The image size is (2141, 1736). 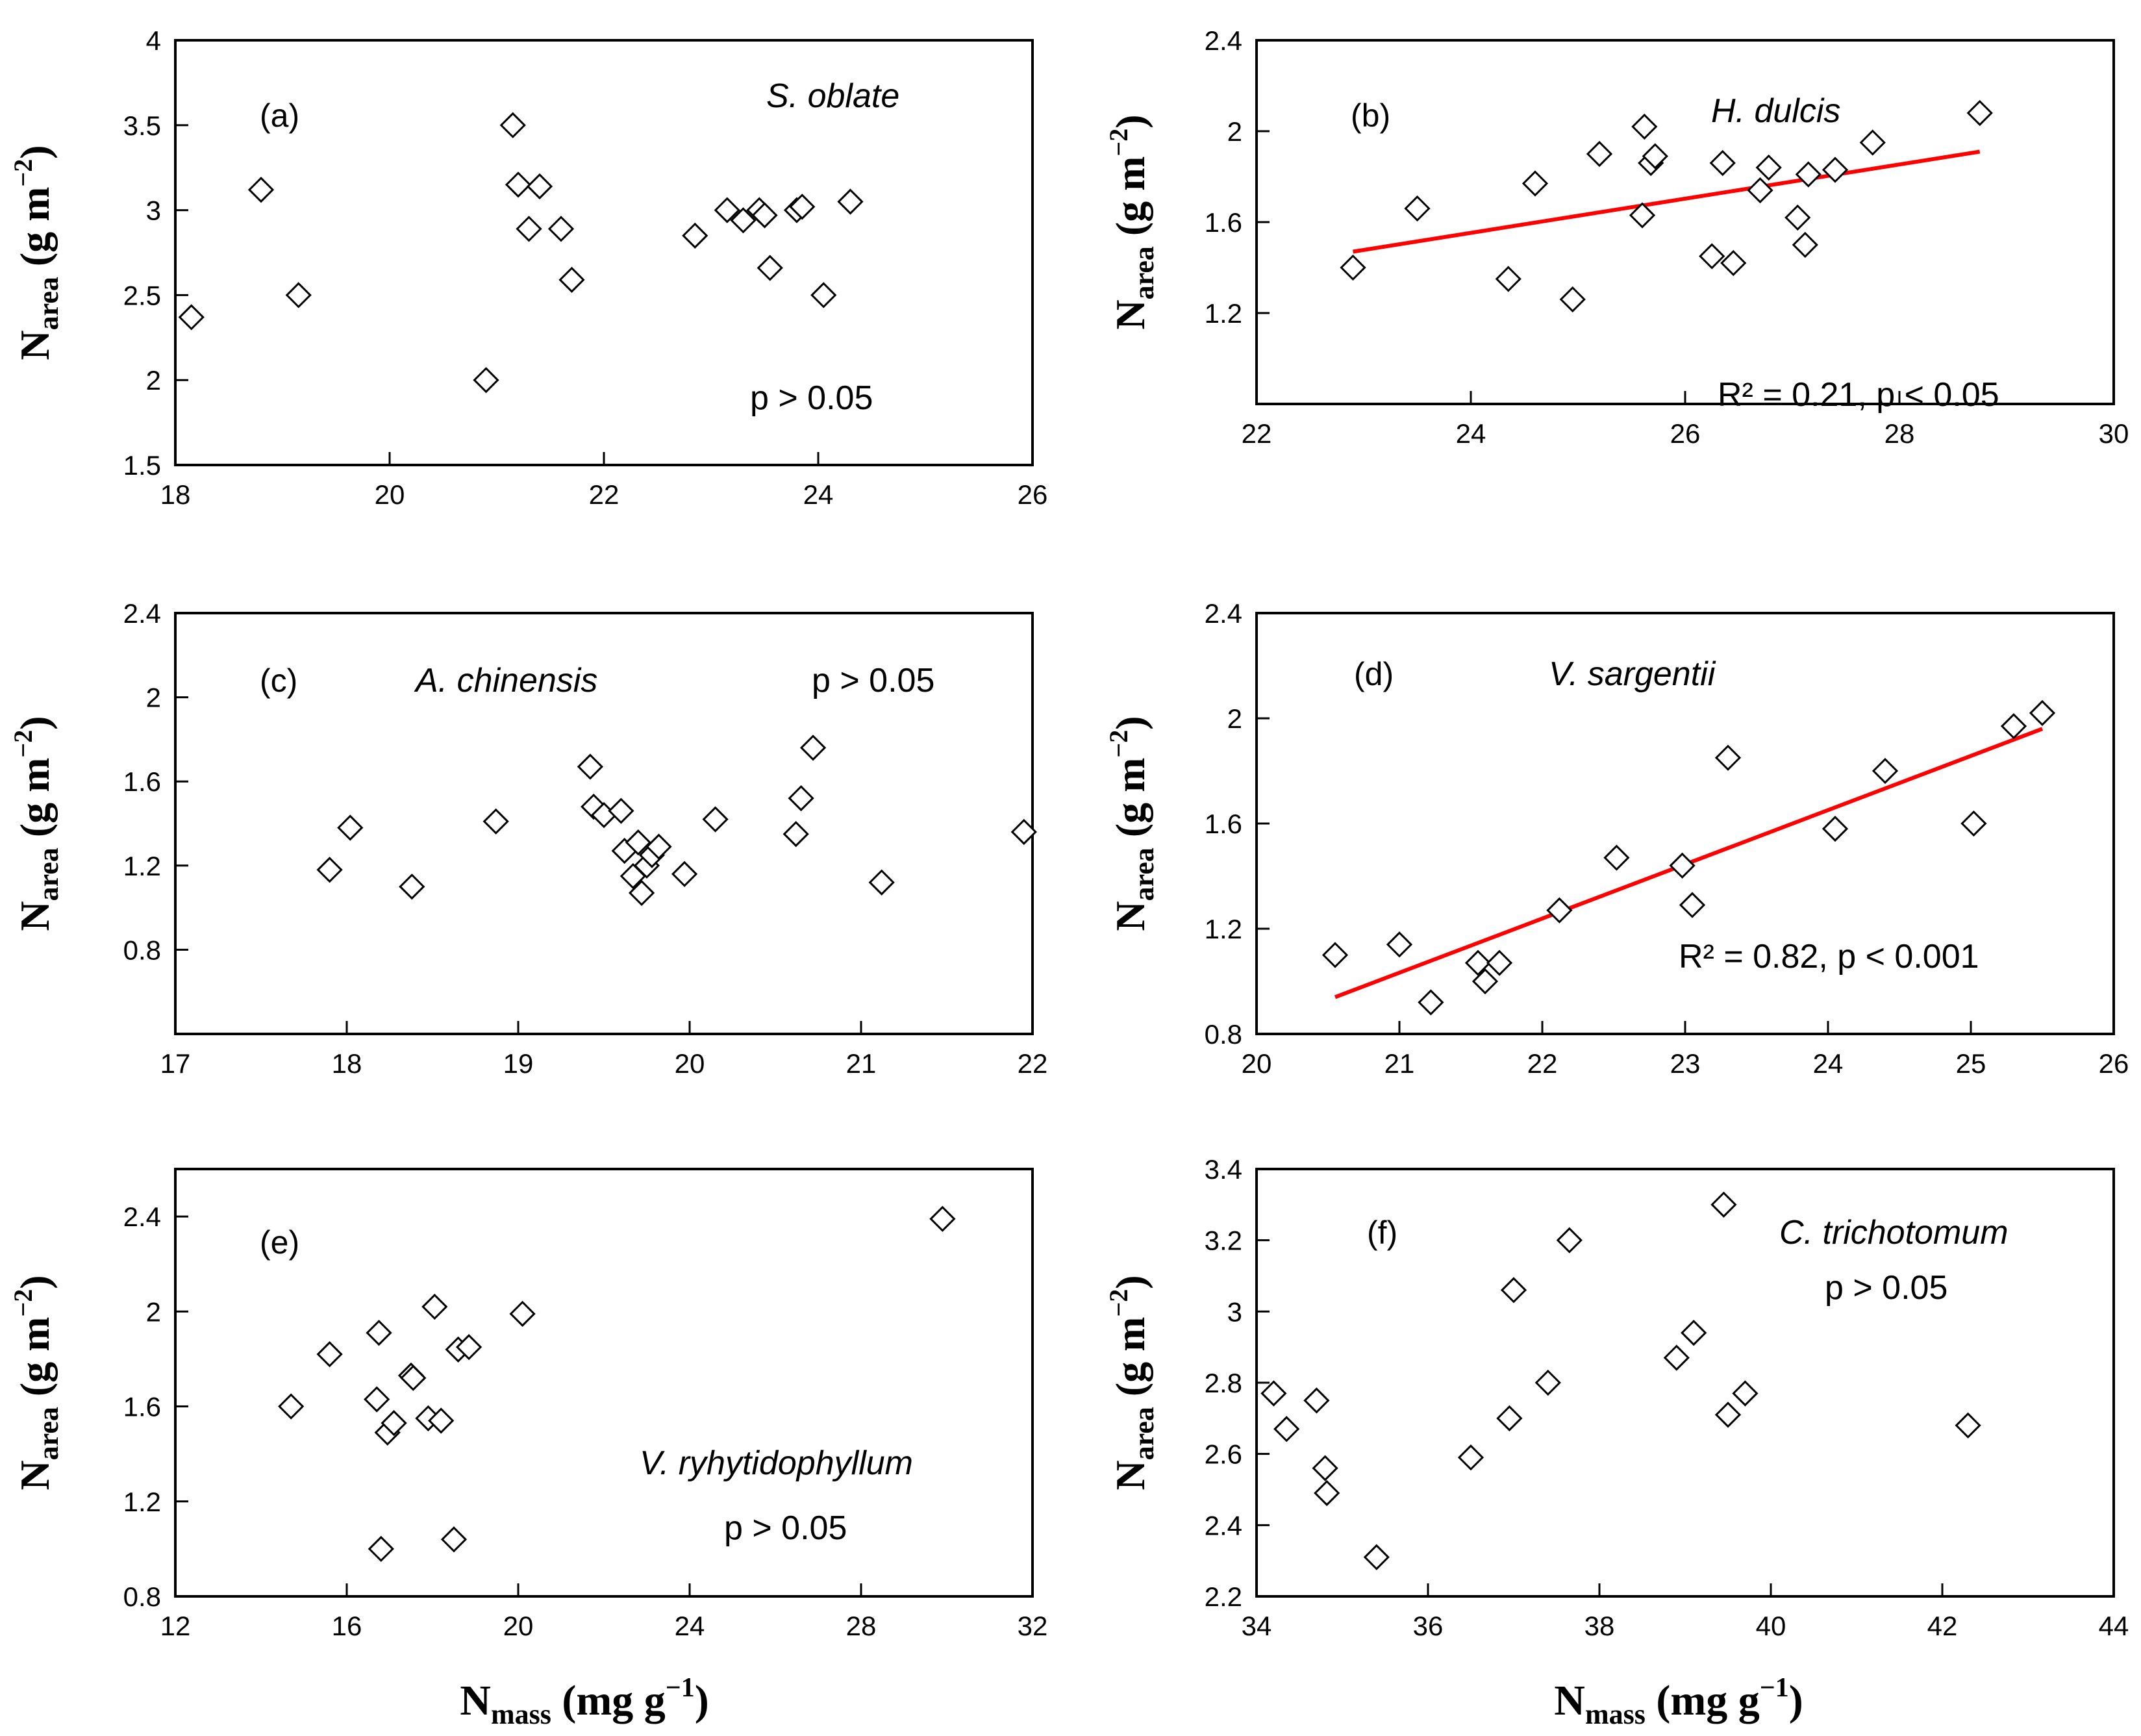 I want to click on x-tick-label-d: 25, so click(x=1971, y=1063).